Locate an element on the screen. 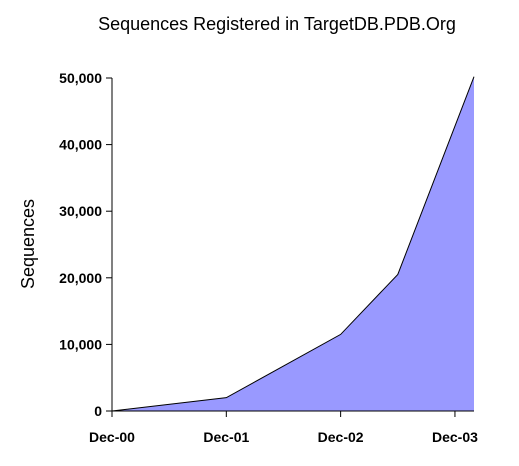 This screenshot has height=466, width=519. y-tick-label: 50,000 is located at coordinates (80, 78).